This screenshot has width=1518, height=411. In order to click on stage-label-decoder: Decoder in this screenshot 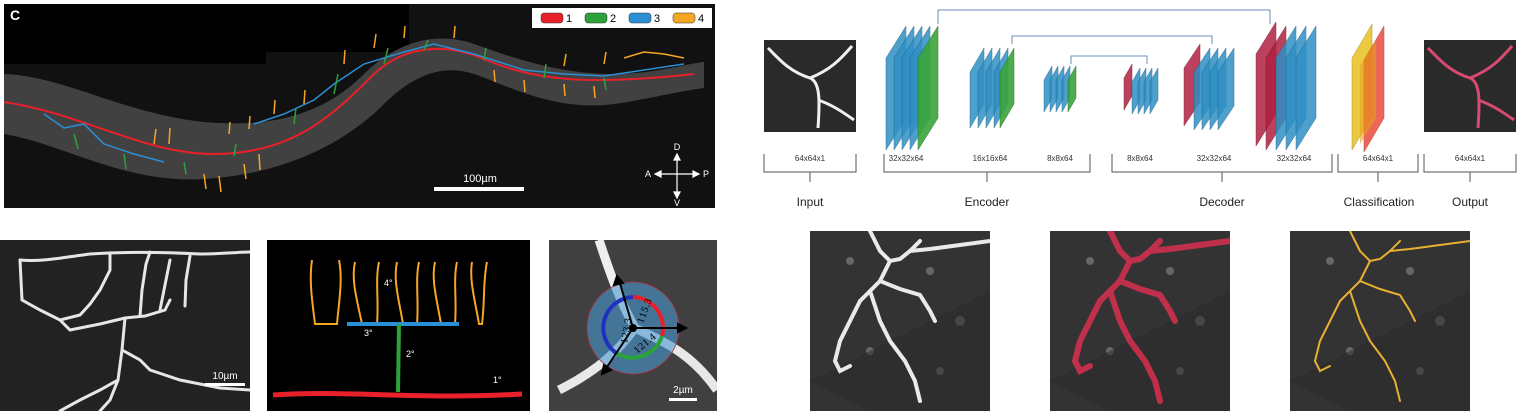, I will do `click(1222, 202)`.